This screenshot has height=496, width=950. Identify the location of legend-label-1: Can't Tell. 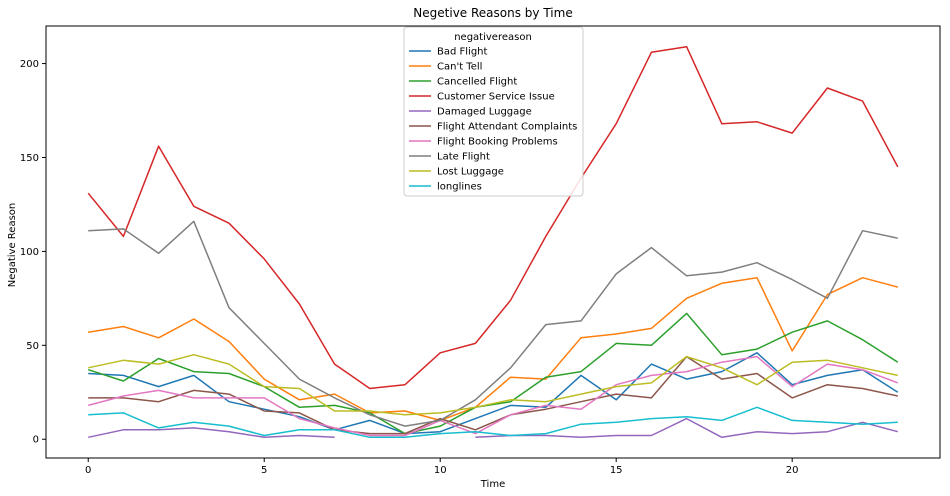
(459, 67).